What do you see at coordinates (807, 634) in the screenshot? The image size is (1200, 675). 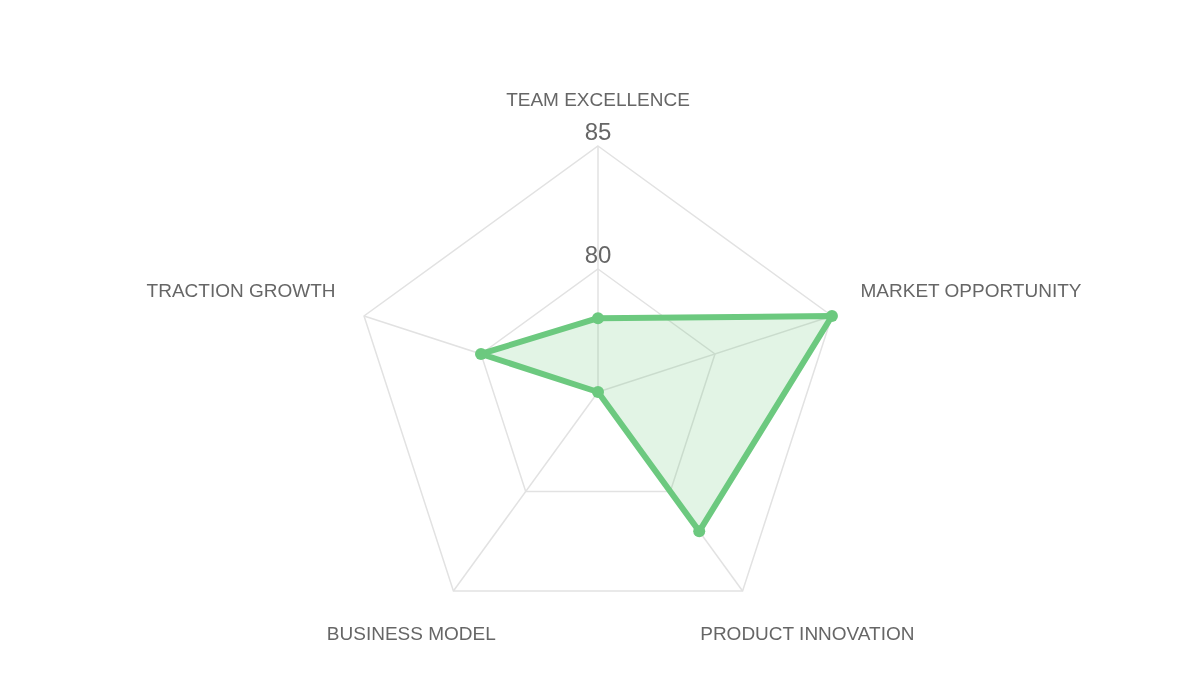 I see `spoke-label: PRODUCT INNOVATION` at bounding box center [807, 634].